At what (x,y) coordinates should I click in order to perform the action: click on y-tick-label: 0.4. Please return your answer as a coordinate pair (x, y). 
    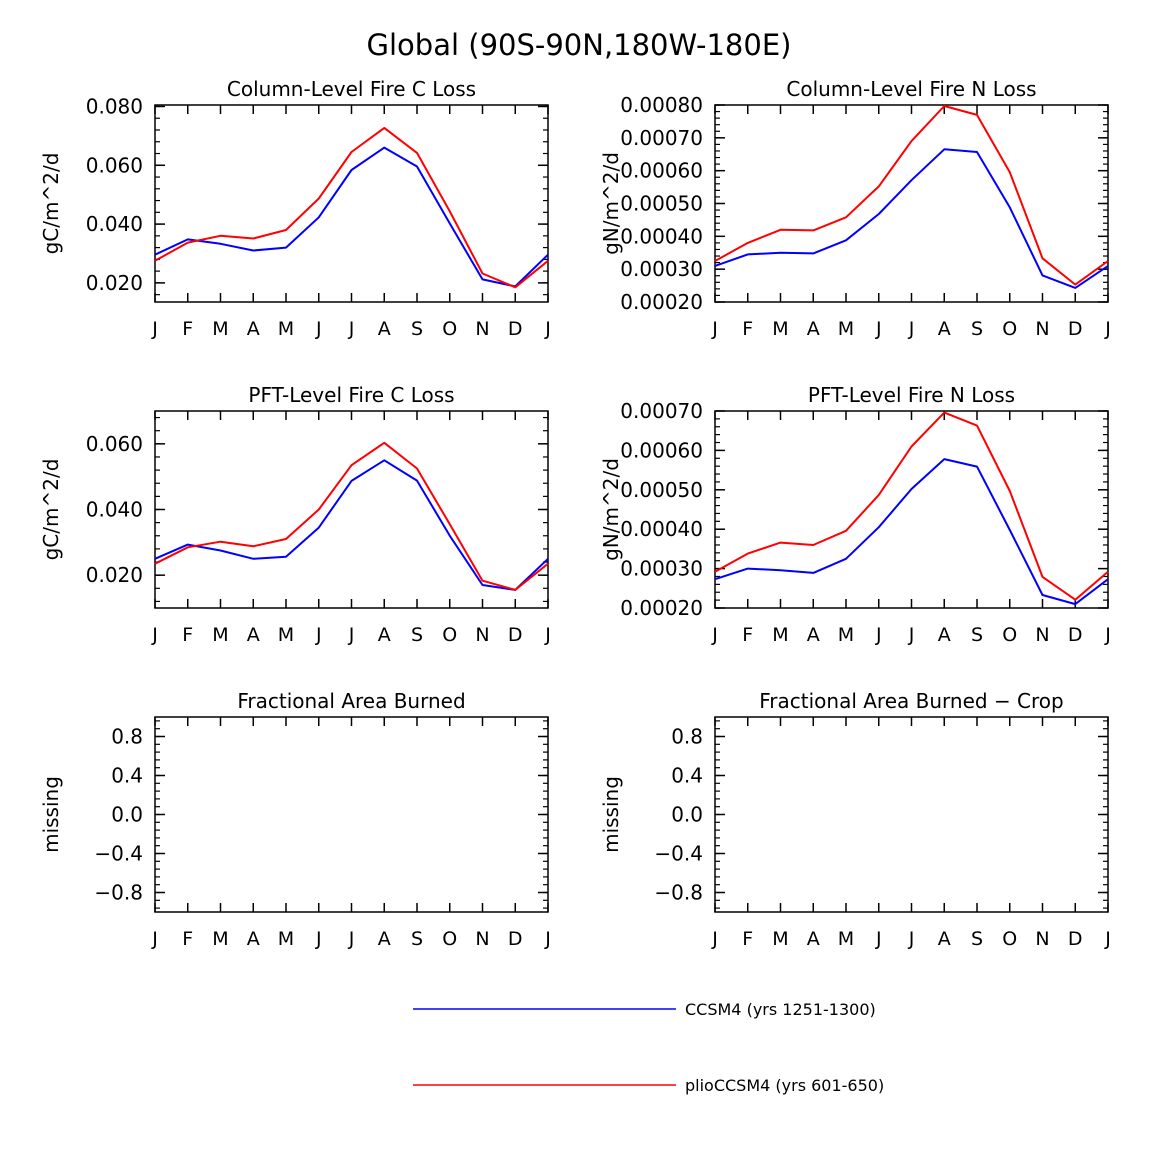
    Looking at the image, I should click on (687, 776).